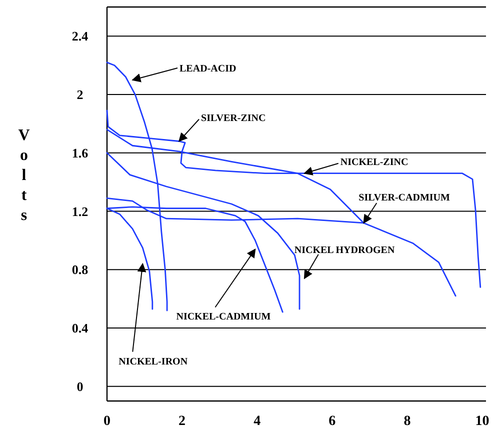 The height and width of the screenshot is (436, 491). What do you see at coordinates (404, 198) in the screenshot?
I see `annotation: SILVER-CADMIUM` at bounding box center [404, 198].